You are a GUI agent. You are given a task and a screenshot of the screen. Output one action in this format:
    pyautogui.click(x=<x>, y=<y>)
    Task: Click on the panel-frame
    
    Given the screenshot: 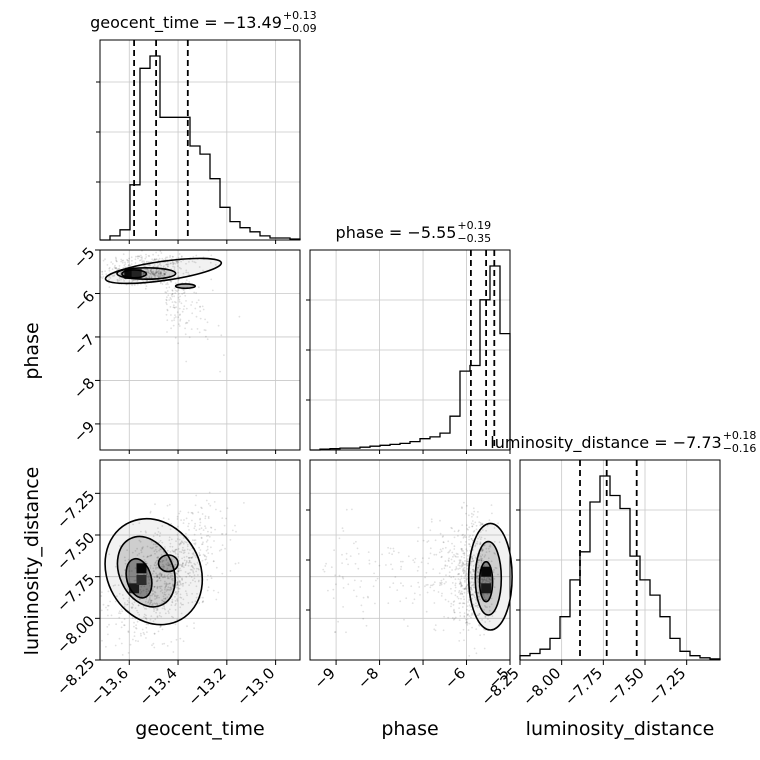 What is the action you would take?
    pyautogui.click(x=200, y=560)
    